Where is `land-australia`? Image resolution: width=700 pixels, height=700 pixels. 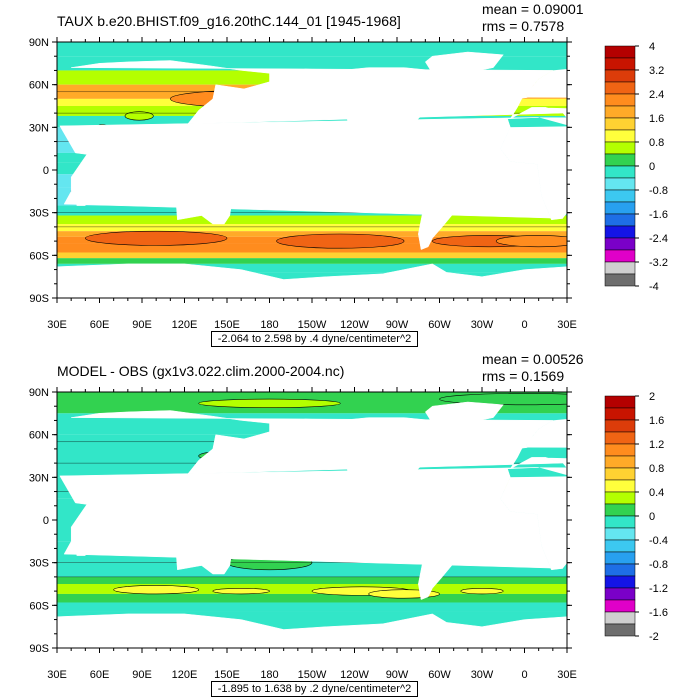 land-australia is located at coordinates (203, 205).